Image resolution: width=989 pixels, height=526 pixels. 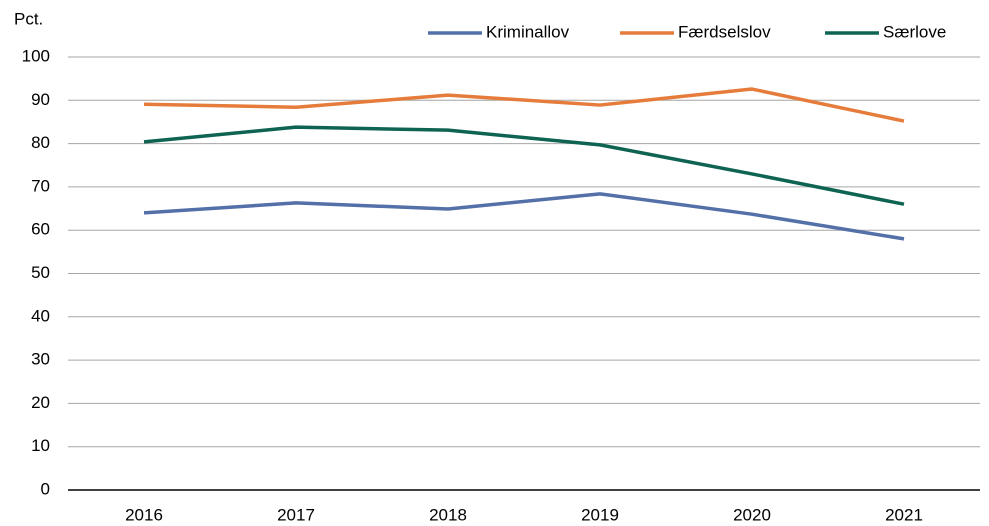 What do you see at coordinates (40, 402) in the screenshot?
I see `y-tick-label: 20` at bounding box center [40, 402].